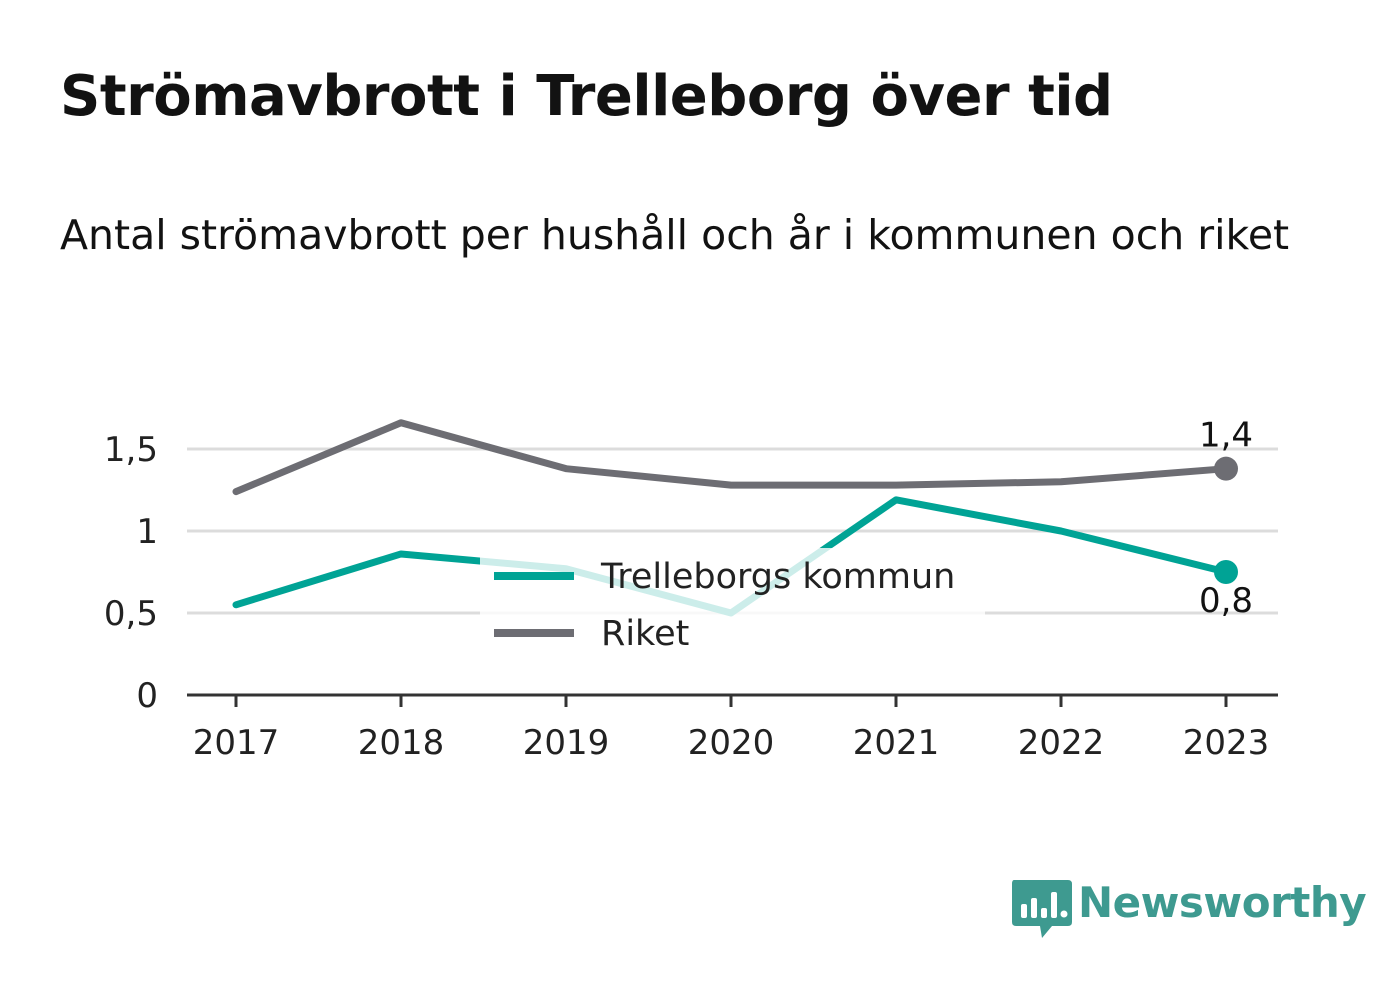 This screenshot has height=999, width=1382. What do you see at coordinates (586, 96) in the screenshot?
I see `chart-title: Strömavbrott i Trelleborg över tid` at bounding box center [586, 96].